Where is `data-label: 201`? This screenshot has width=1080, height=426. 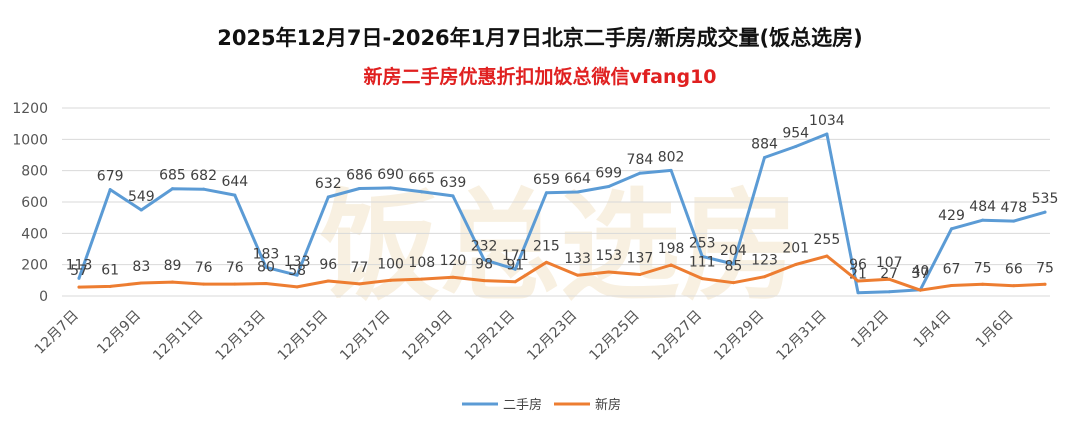 data-label: 201 is located at coordinates (795, 249).